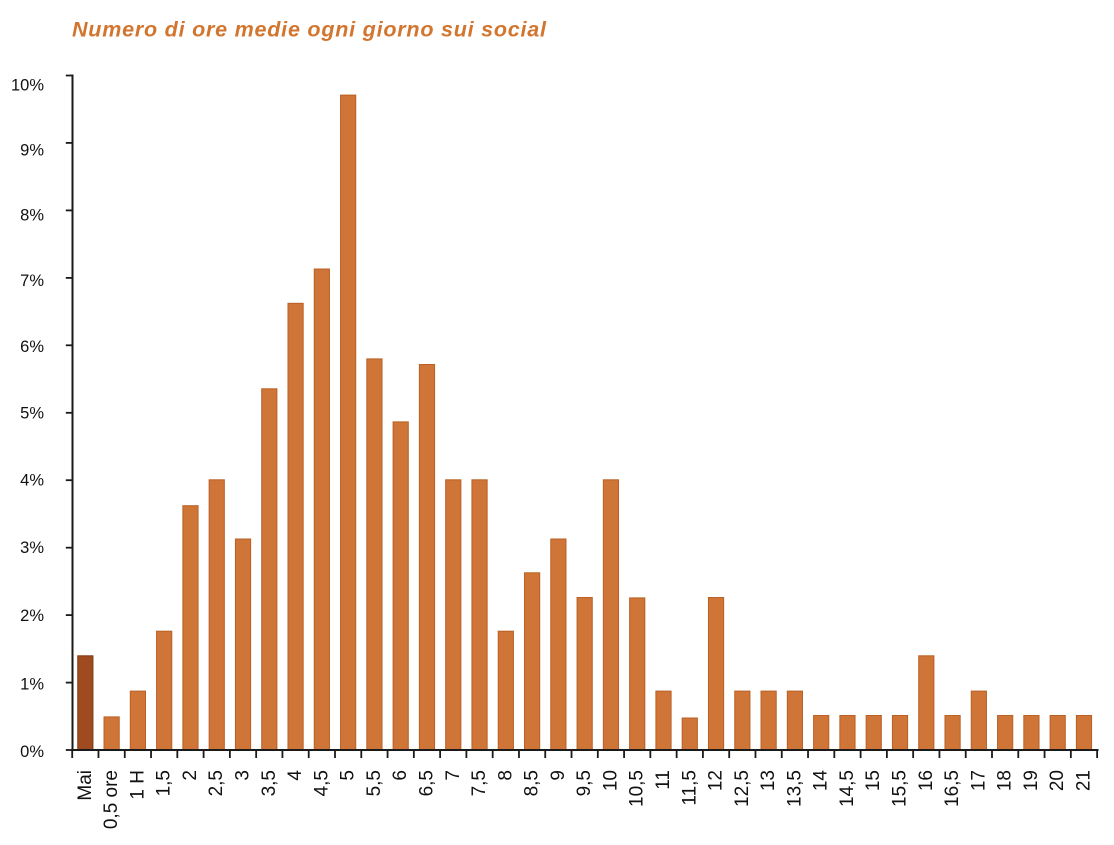 The height and width of the screenshot is (845, 1114). What do you see at coordinates (637, 788) in the screenshot?
I see `svg-text: 10,5` at bounding box center [637, 788].